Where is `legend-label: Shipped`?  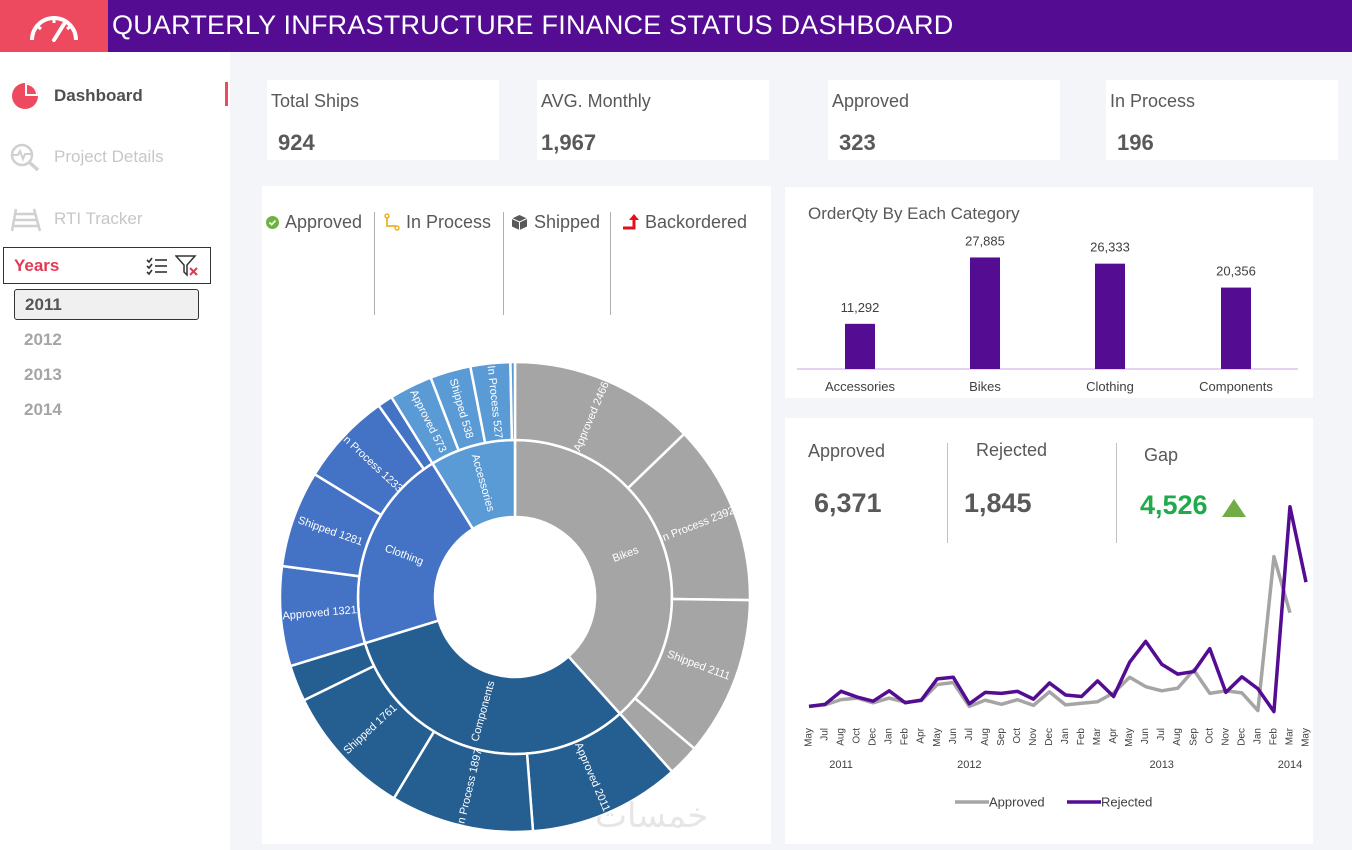 legend-label: Shipped is located at coordinates (567, 221).